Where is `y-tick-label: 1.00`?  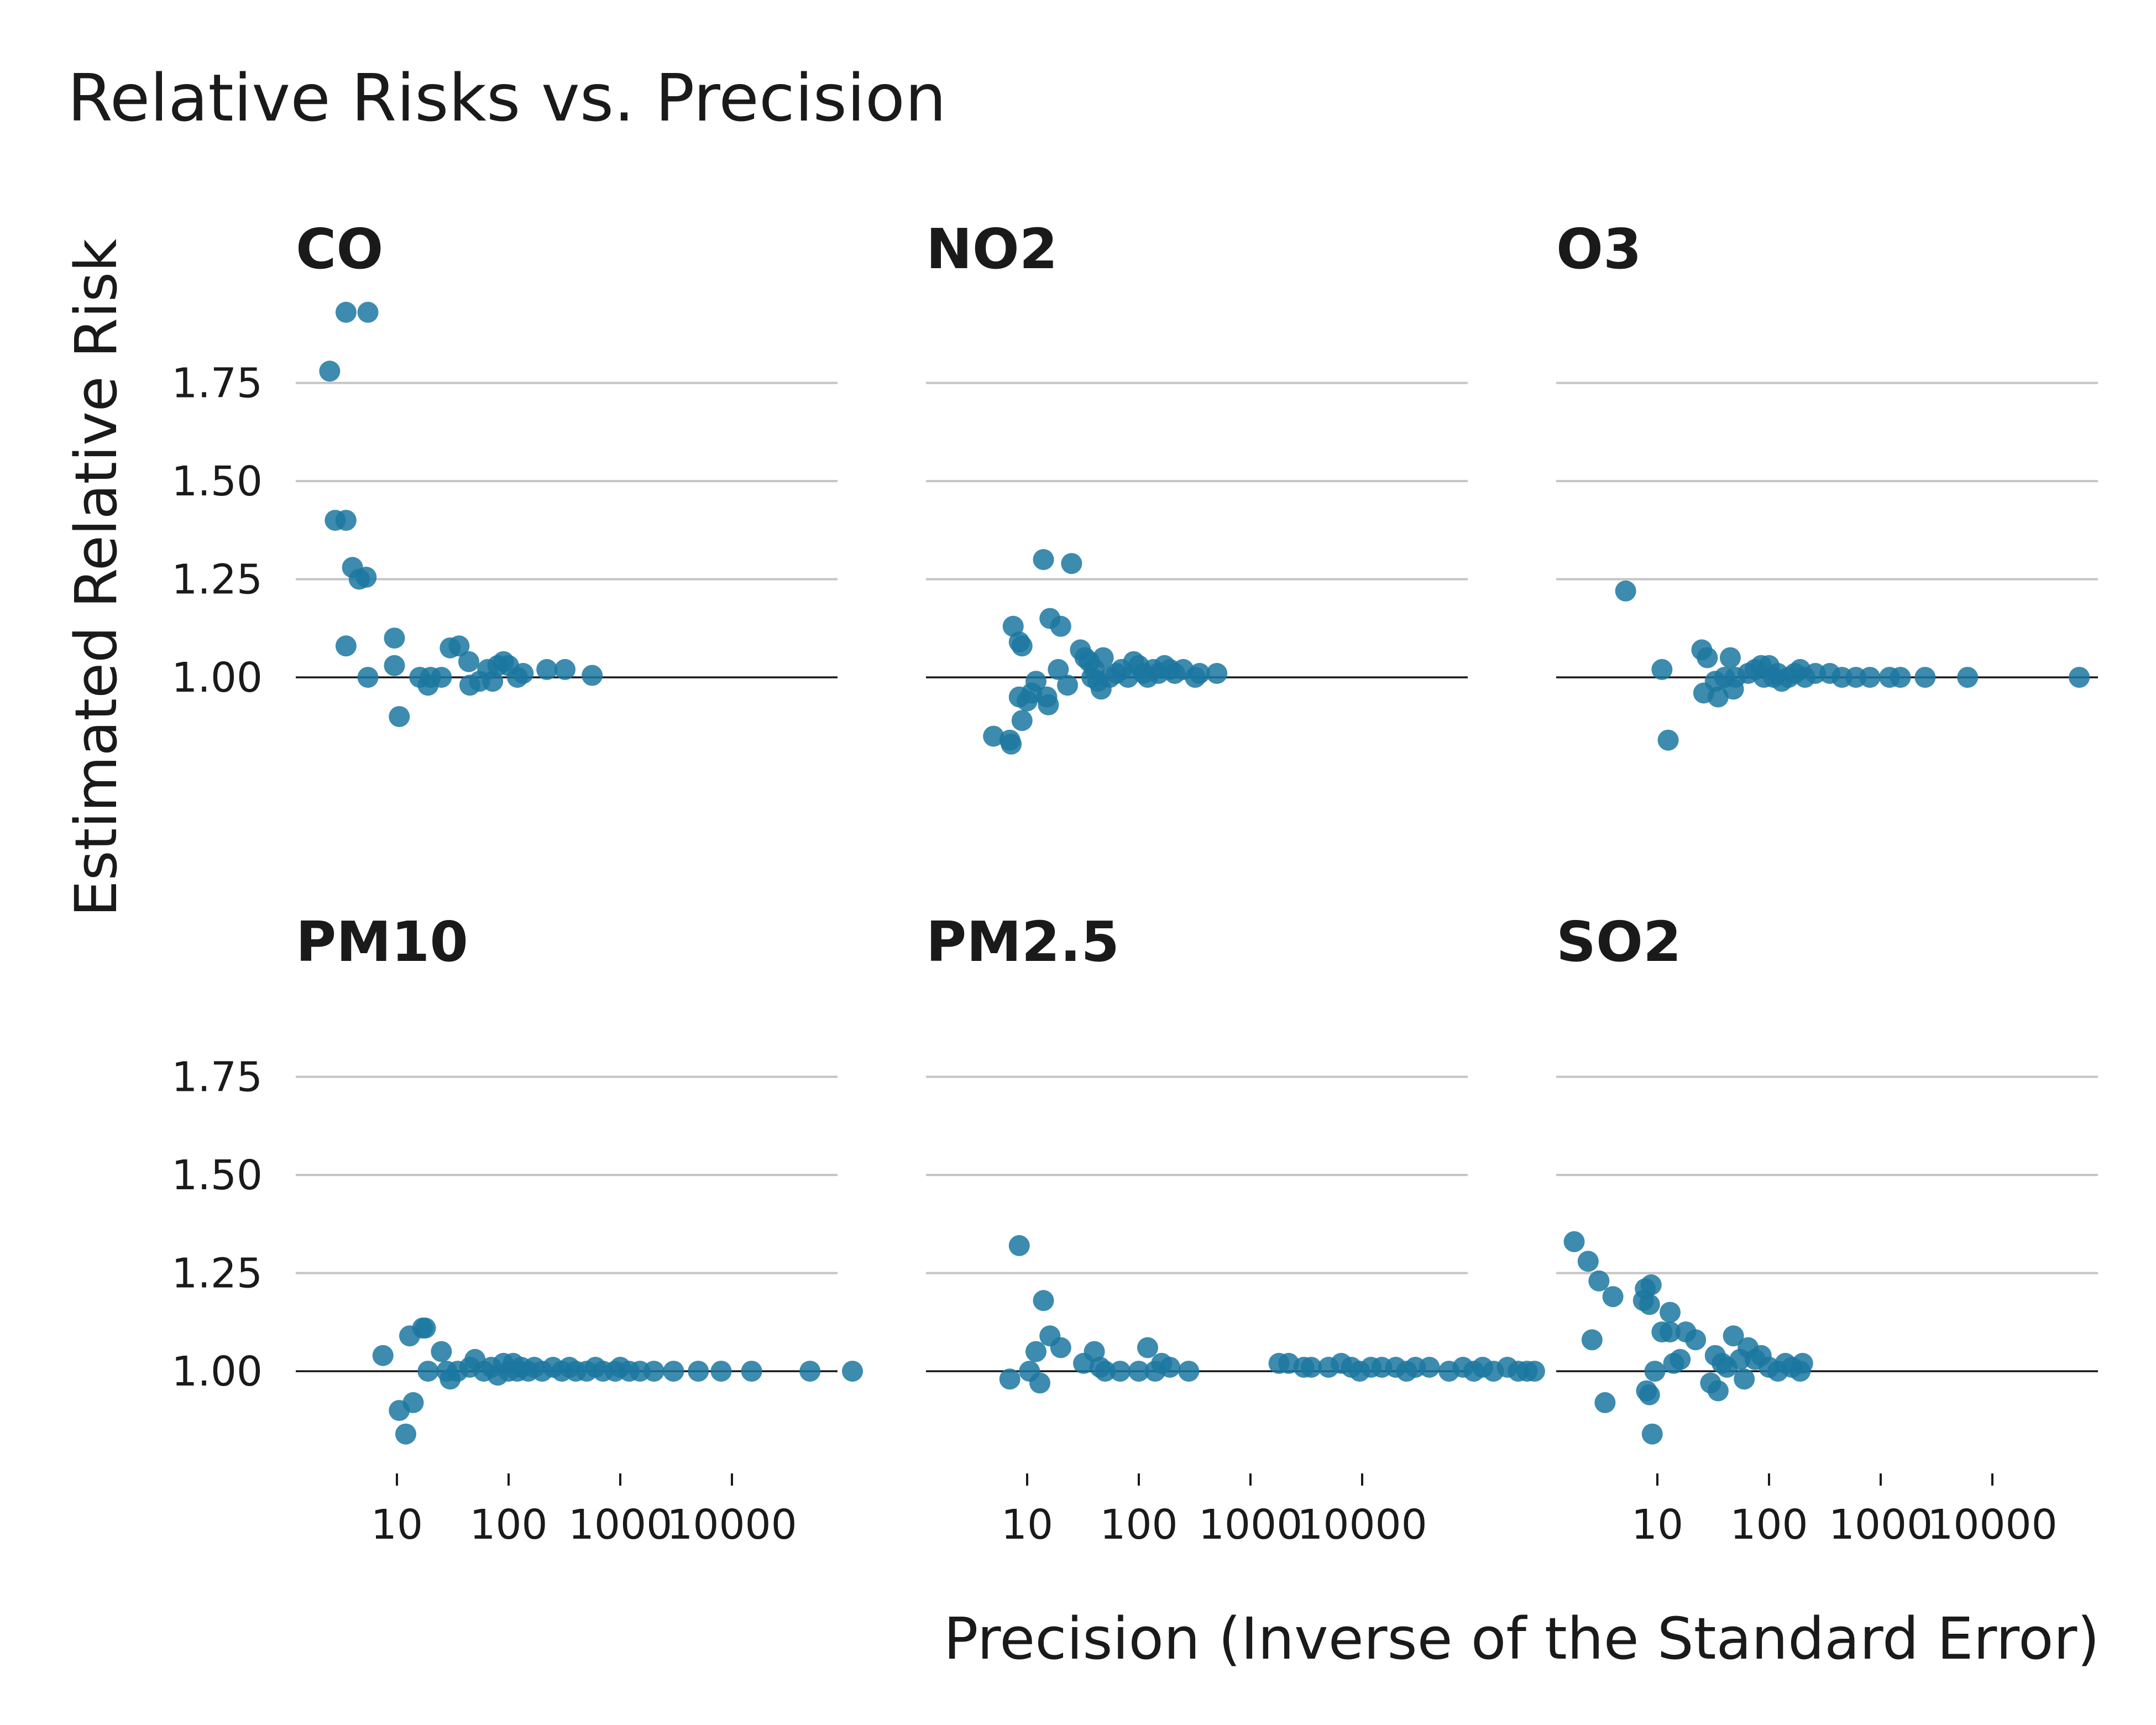
y-tick-label: 1.00 is located at coordinates (217, 678).